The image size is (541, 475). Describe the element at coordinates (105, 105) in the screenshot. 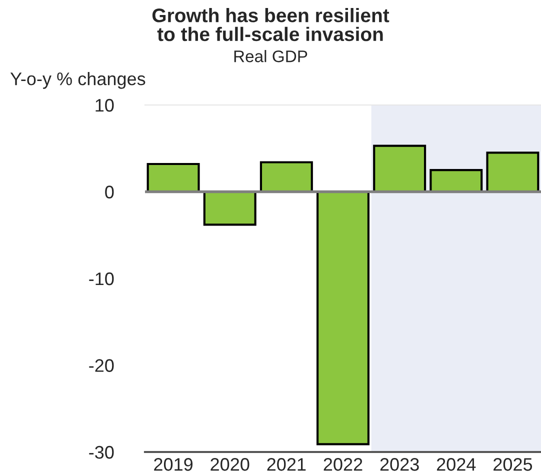

I see `y-tick-label: 10` at that location.